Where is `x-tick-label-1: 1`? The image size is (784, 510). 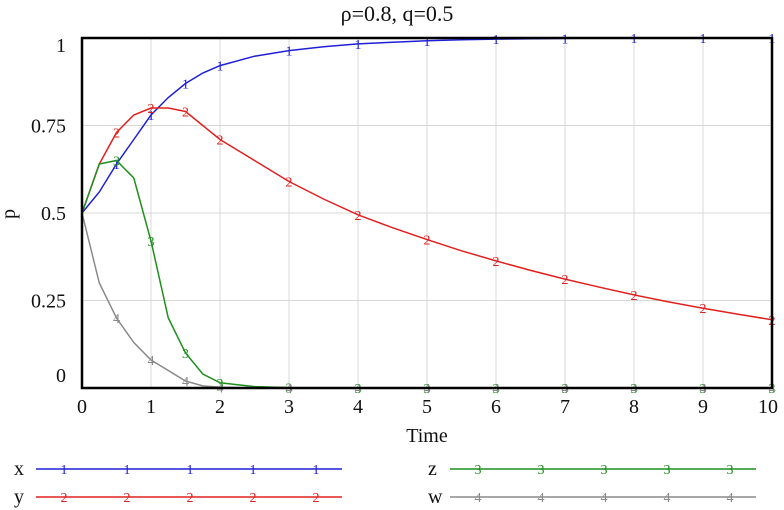
x-tick-label-1: 1 is located at coordinates (151, 407).